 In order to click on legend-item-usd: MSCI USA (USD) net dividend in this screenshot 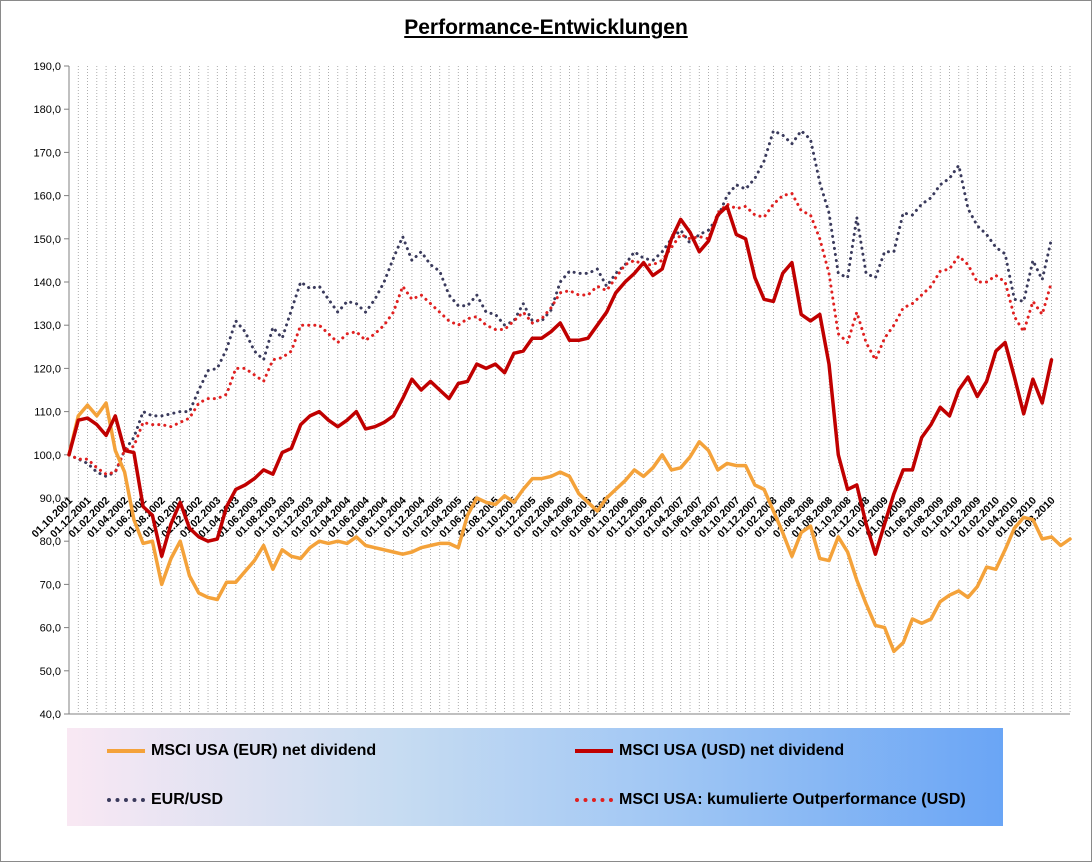, I will do `click(709, 751)`.